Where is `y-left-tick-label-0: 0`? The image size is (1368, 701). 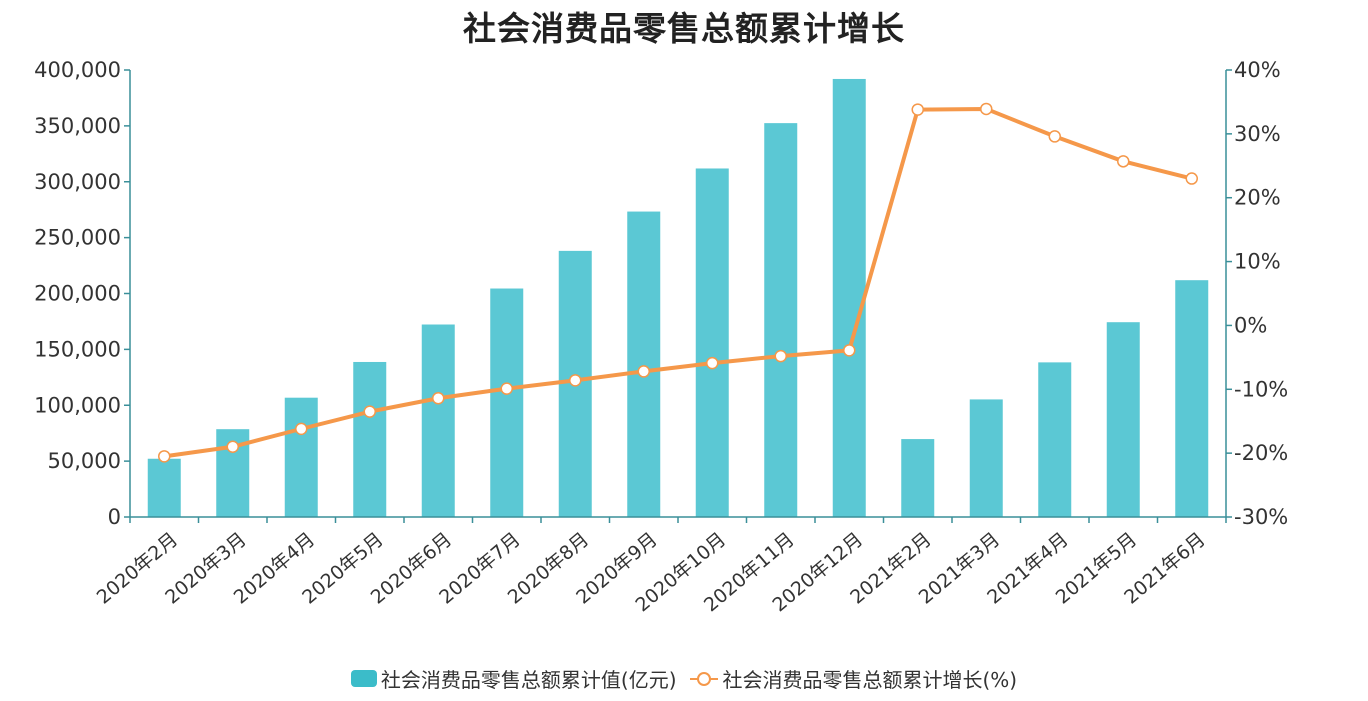
y-left-tick-label-0: 0 is located at coordinates (114, 517).